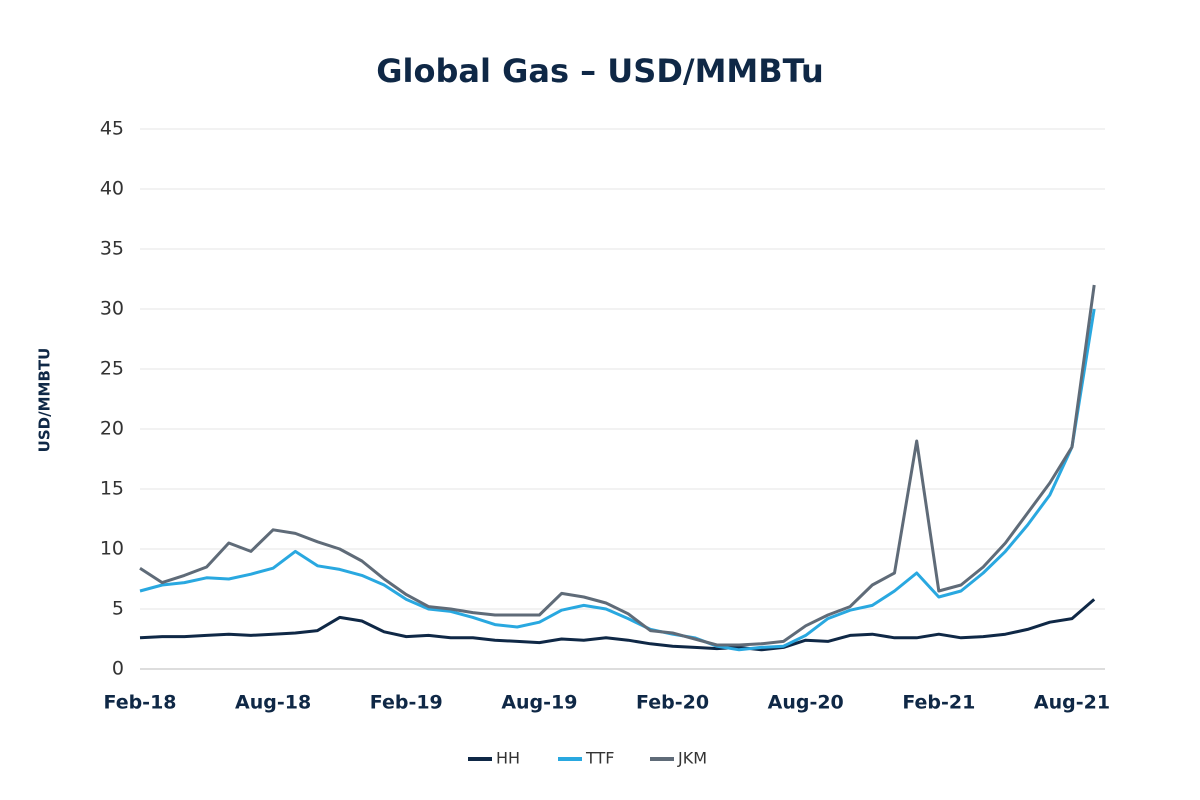 This screenshot has width=1200, height=800. I want to click on legend-label: JKM, so click(692, 758).